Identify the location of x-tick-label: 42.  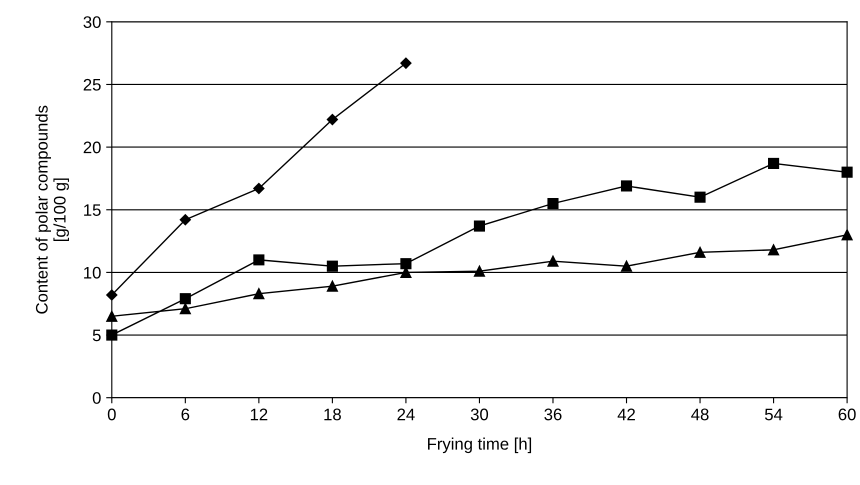
(626, 414).